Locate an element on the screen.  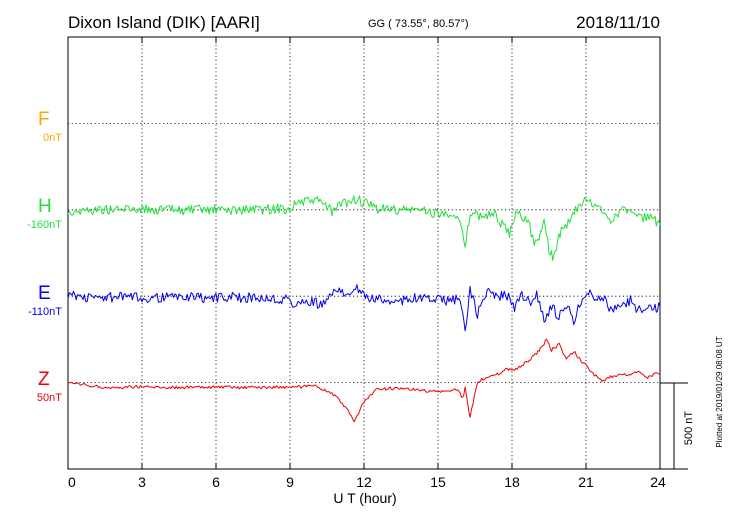
x-axis-label: U T (hour) is located at coordinates (364, 498).